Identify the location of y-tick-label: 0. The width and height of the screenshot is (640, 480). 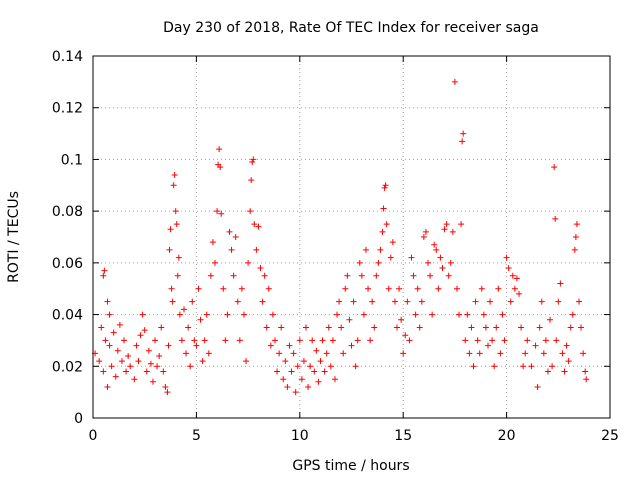
(78, 419).